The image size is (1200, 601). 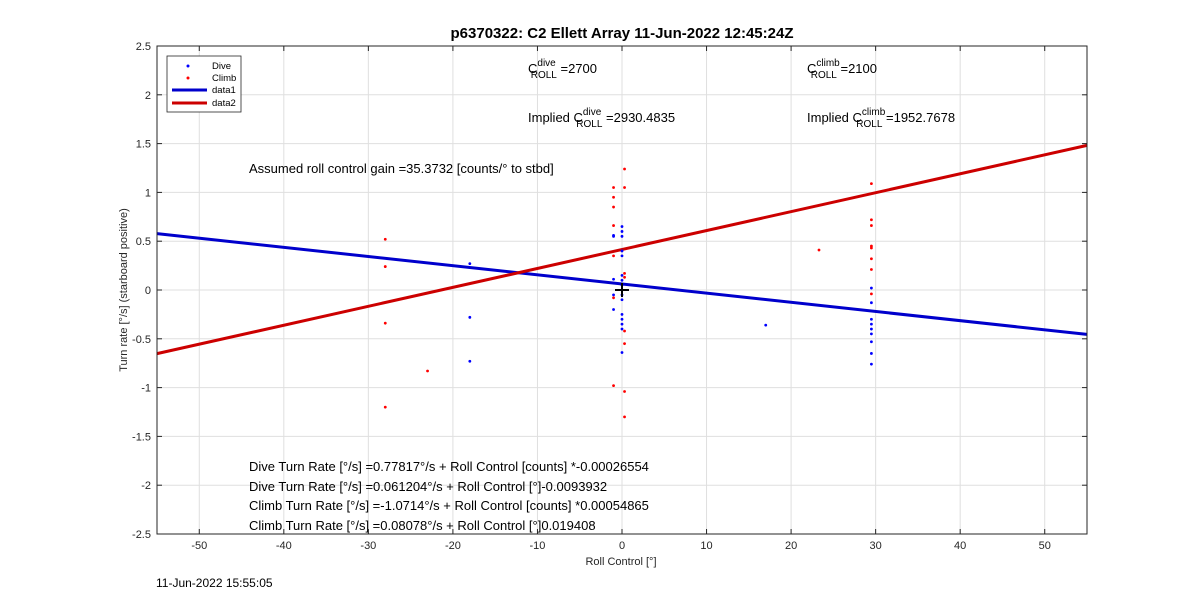 What do you see at coordinates (141, 340) in the screenshot?
I see `y-tick-label: -0.5` at bounding box center [141, 340].